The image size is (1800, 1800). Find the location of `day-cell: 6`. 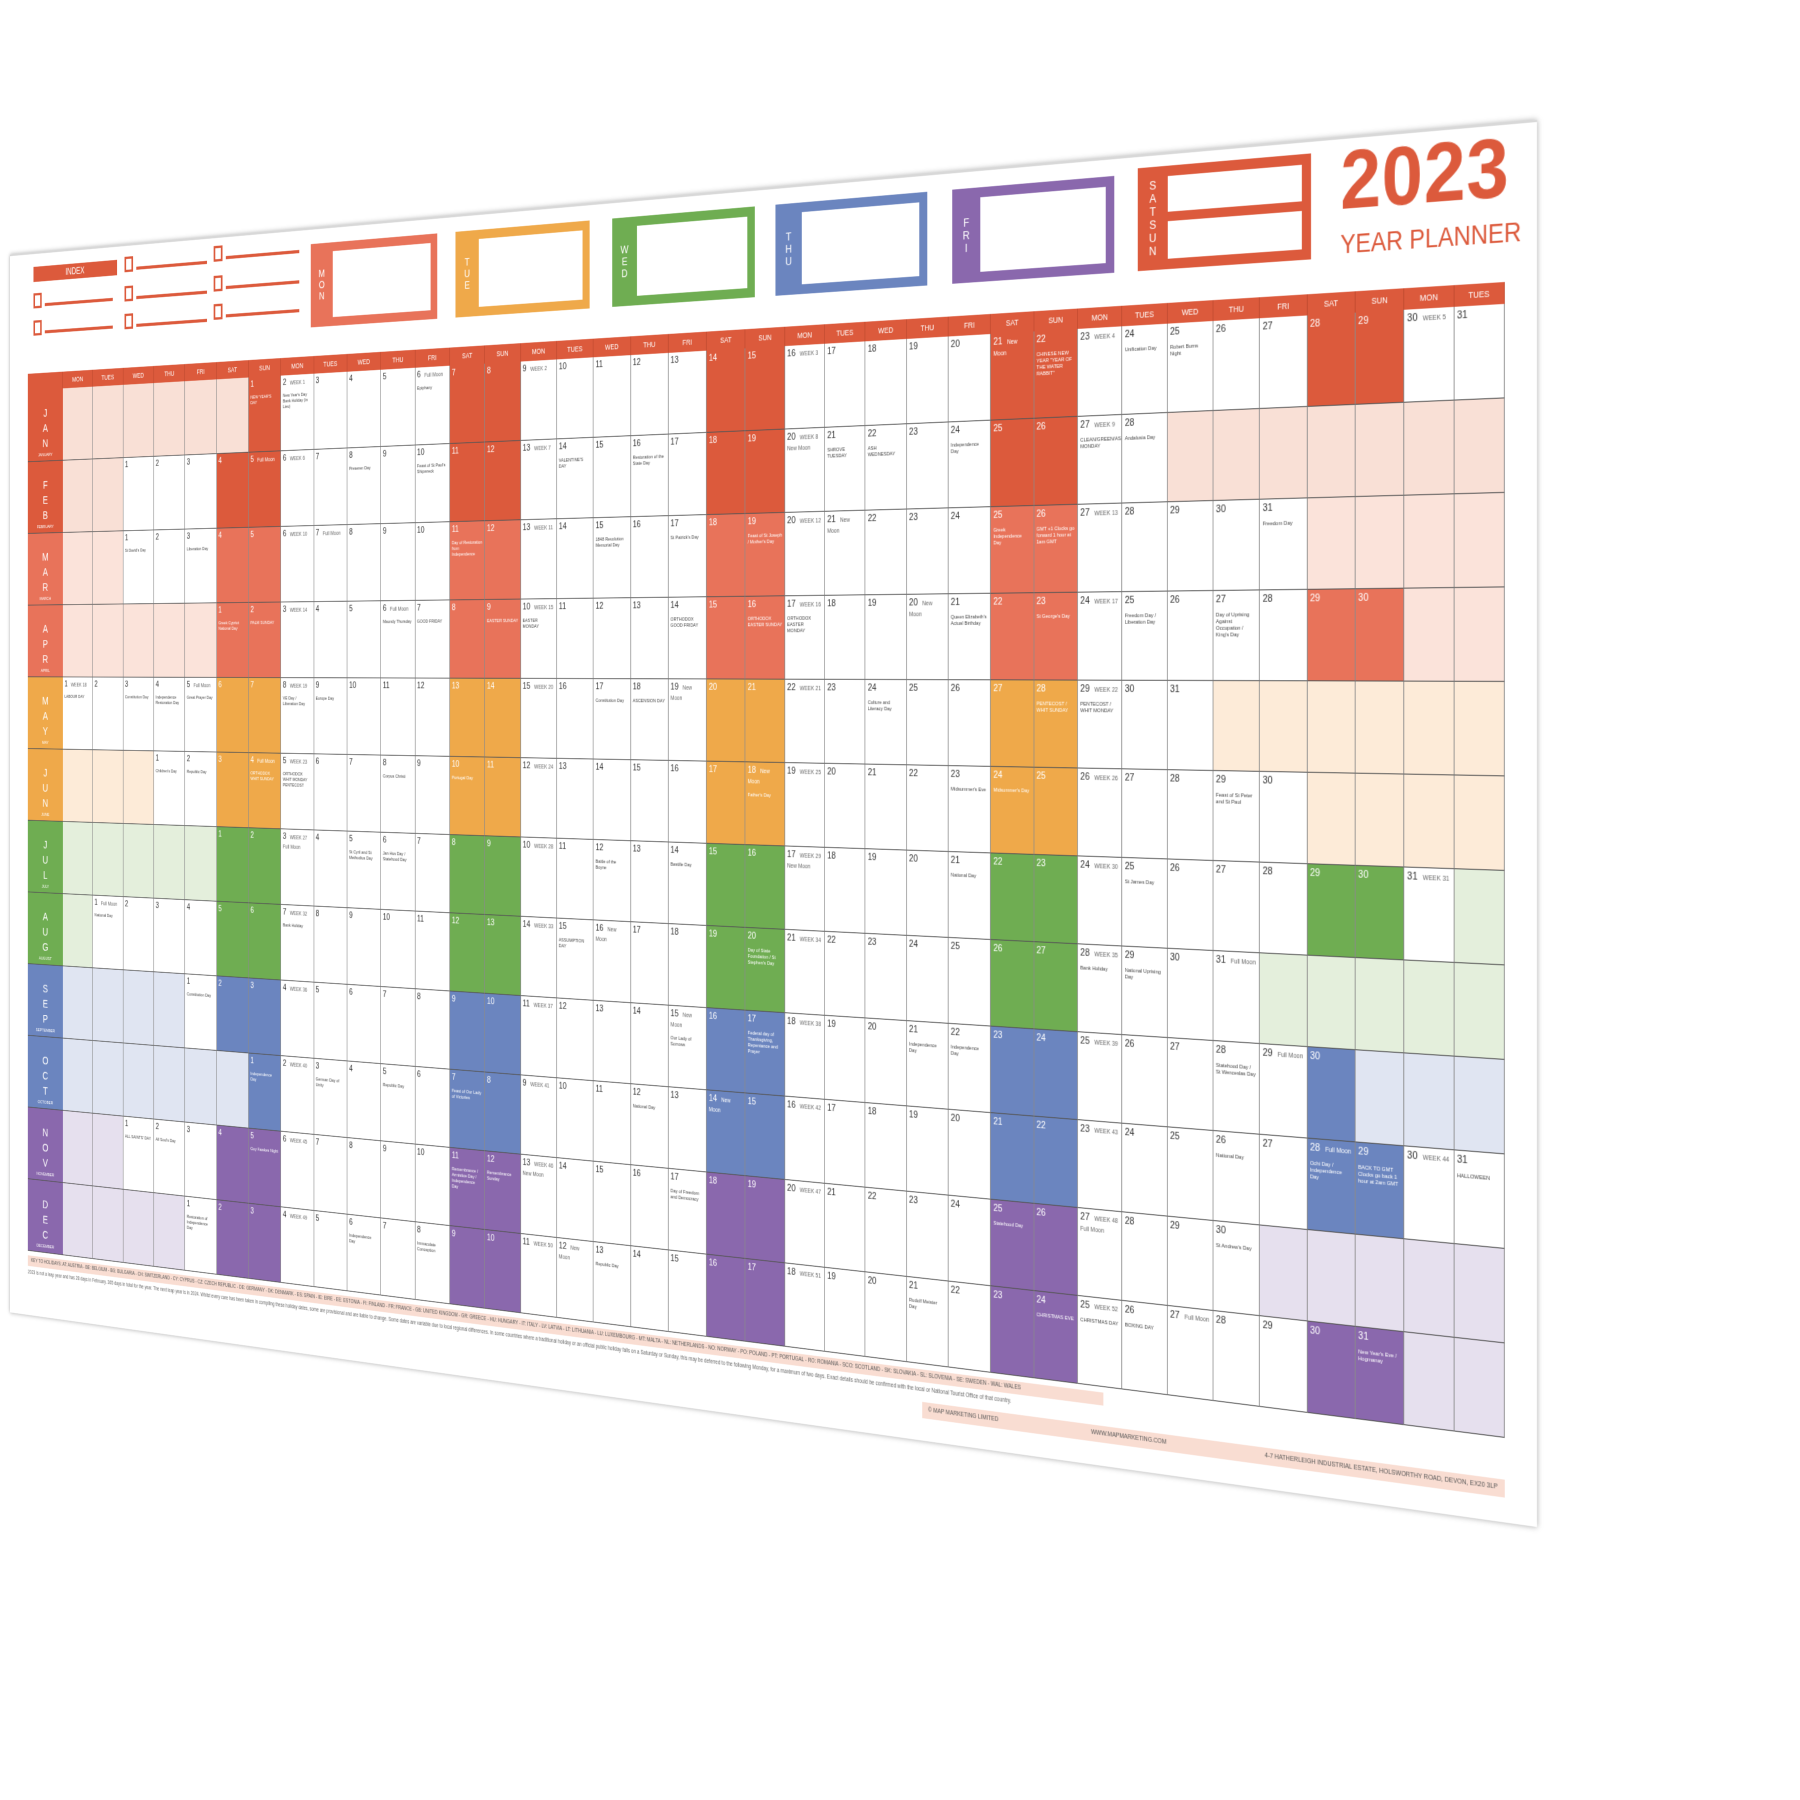

day-cell: 6 is located at coordinates (331, 793).